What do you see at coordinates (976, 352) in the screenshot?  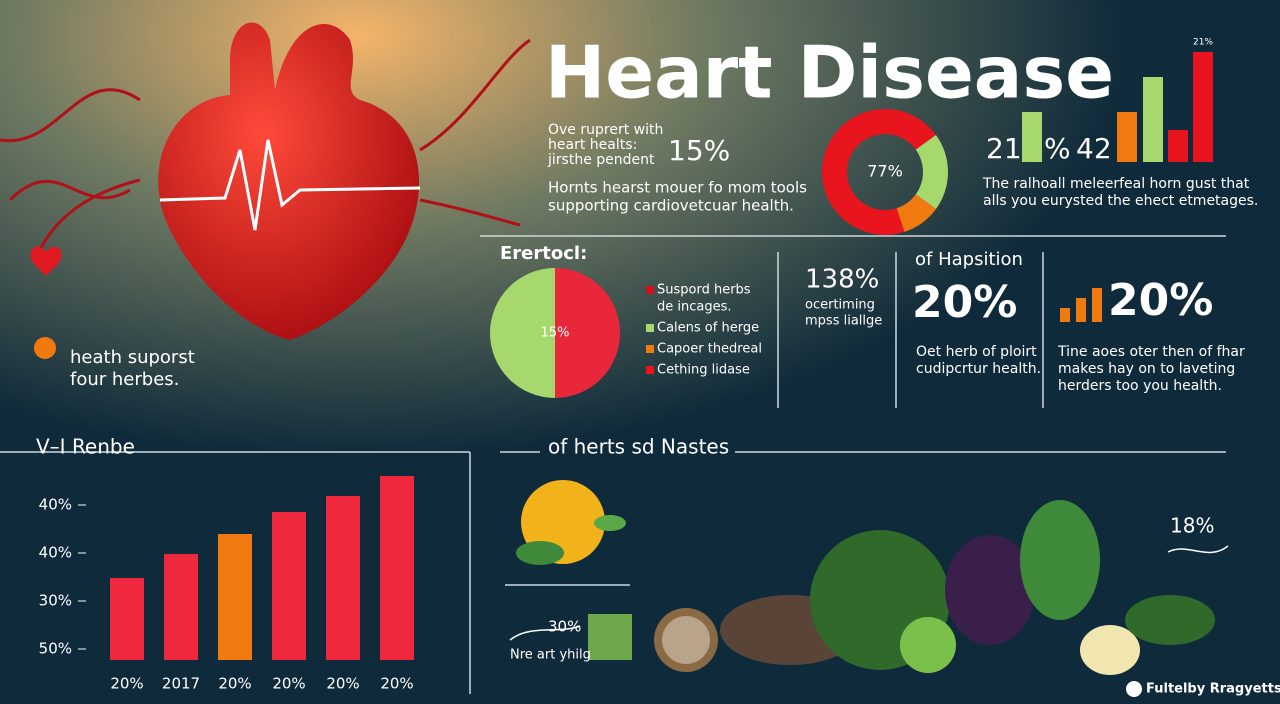 I see `text: Oet herb of ploirt` at bounding box center [976, 352].